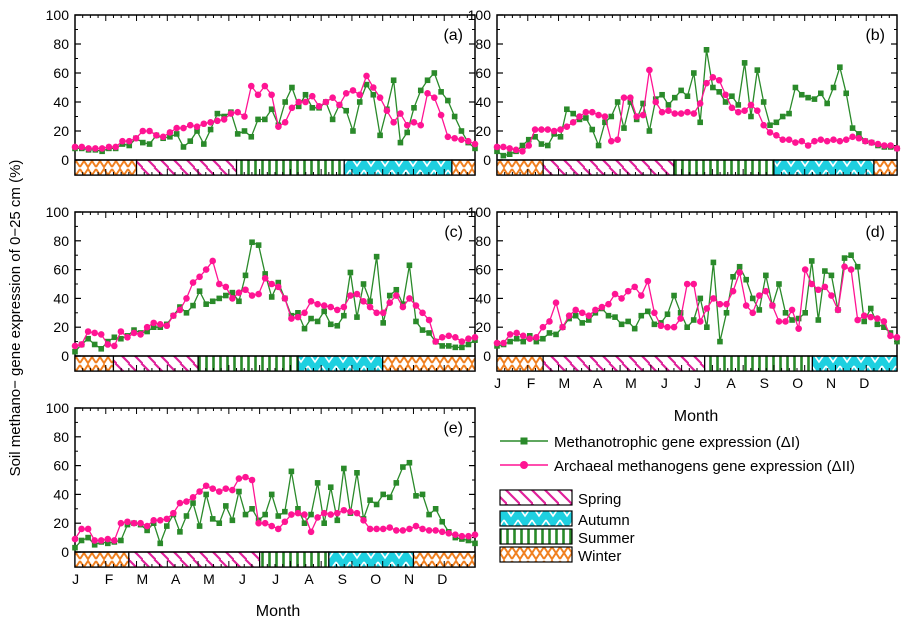 The height and width of the screenshot is (622, 920). I want to click on x-axis-label-bottom: Month, so click(278, 611).